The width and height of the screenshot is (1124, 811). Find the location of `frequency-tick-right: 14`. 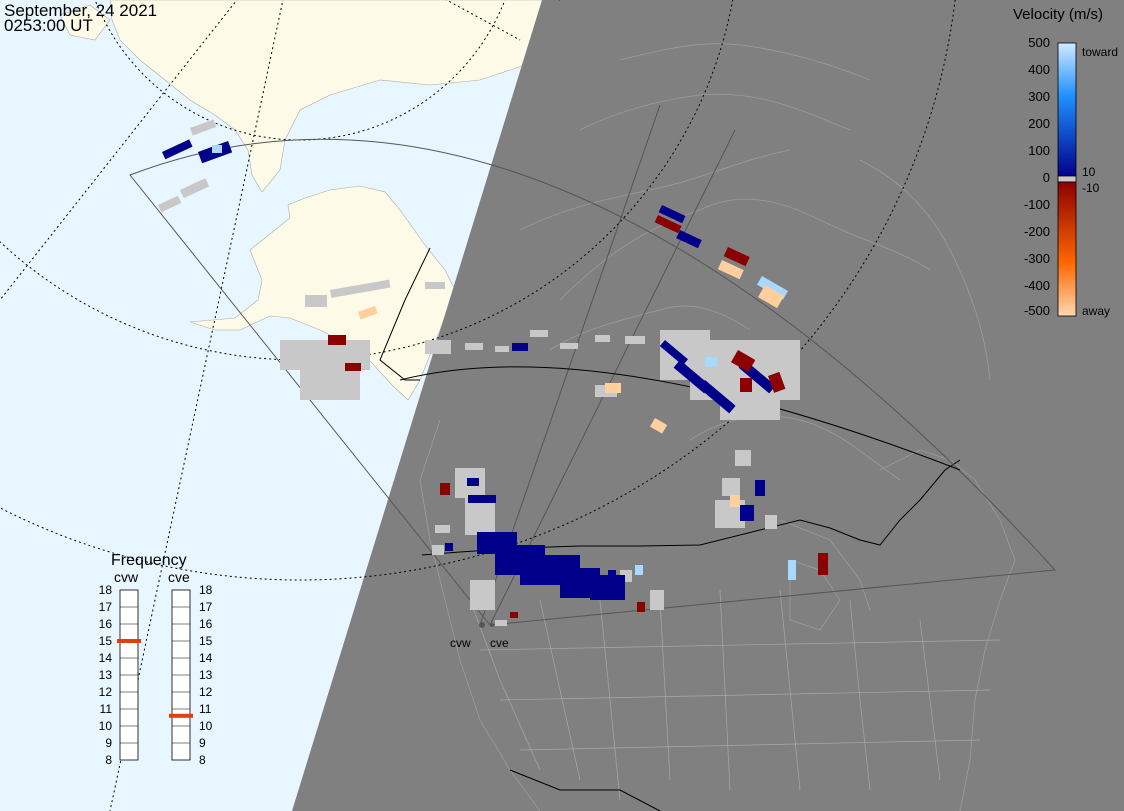

frequency-tick-right: 14 is located at coordinates (206, 658).